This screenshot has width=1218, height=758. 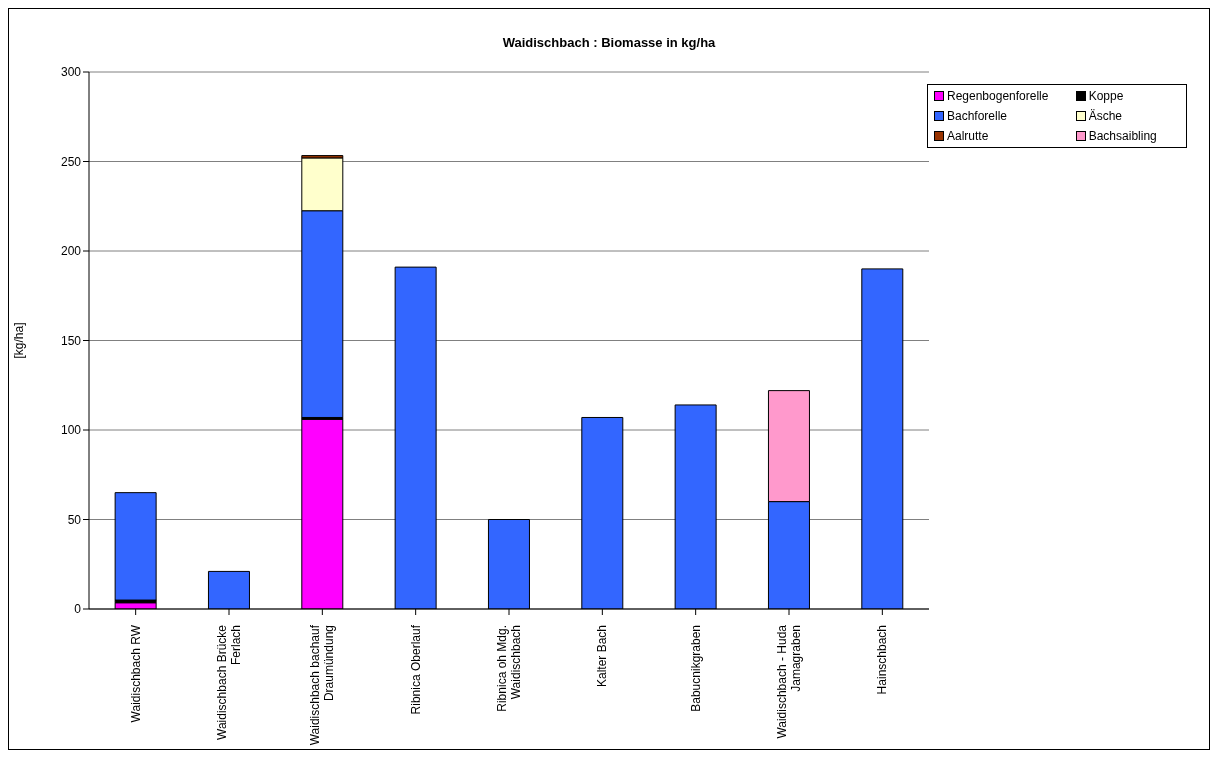 What do you see at coordinates (135, 673) in the screenshot?
I see `x-tick-label: Waidischbach RW` at bounding box center [135, 673].